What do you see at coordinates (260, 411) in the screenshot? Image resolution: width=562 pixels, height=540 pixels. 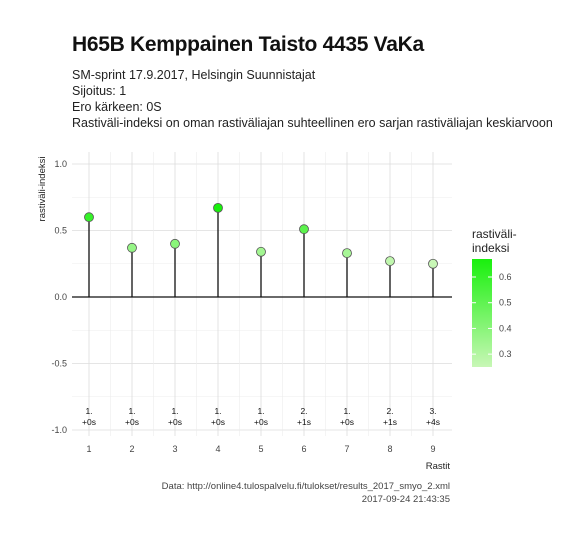 I see `rank-label-5: 1.` at bounding box center [260, 411].